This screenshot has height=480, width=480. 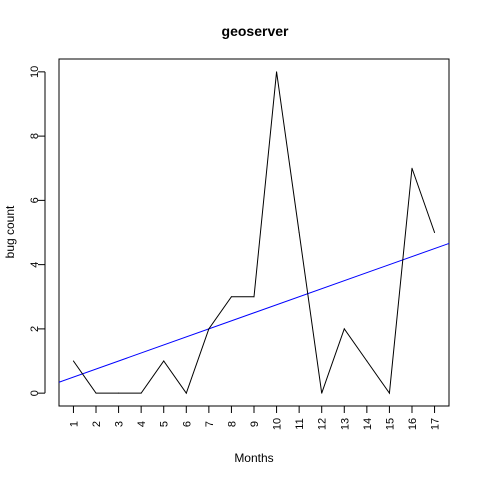 What do you see at coordinates (35, 393) in the screenshot?
I see `y-tick-label: 0` at bounding box center [35, 393].